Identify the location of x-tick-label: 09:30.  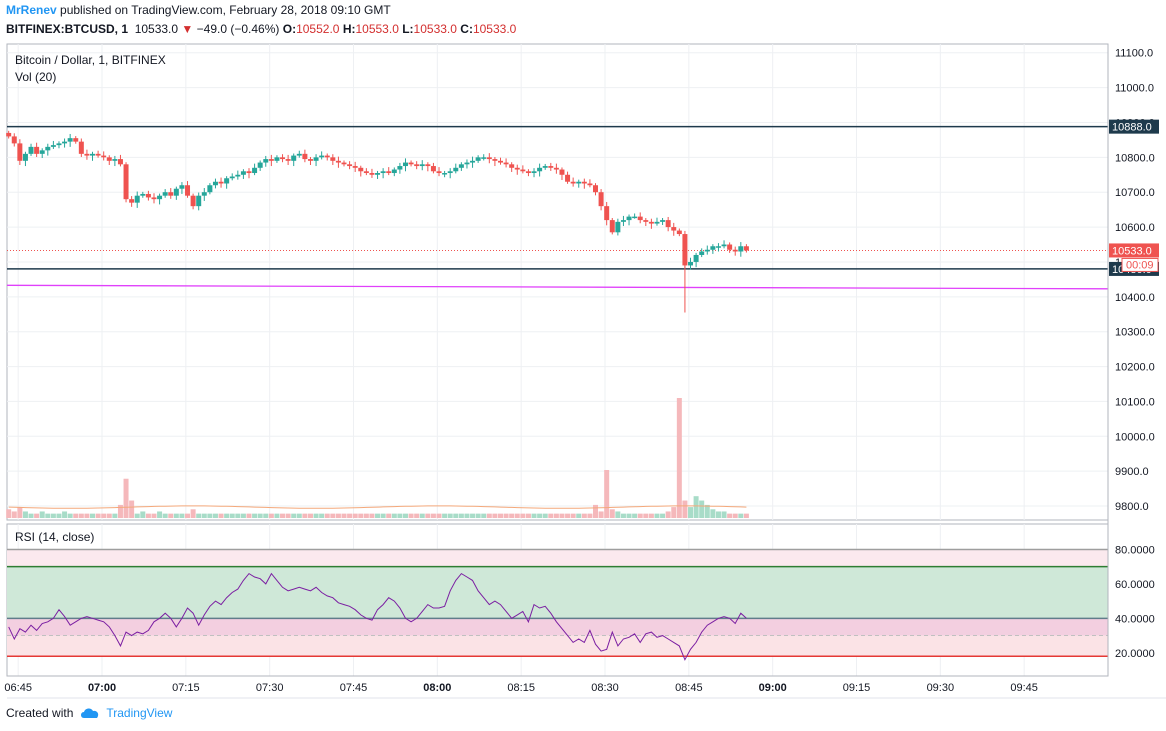
(941, 688).